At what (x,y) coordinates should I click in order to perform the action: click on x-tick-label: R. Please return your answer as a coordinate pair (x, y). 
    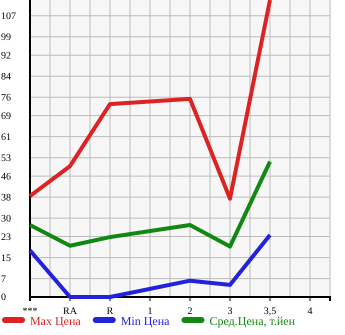
    Looking at the image, I should click on (110, 312).